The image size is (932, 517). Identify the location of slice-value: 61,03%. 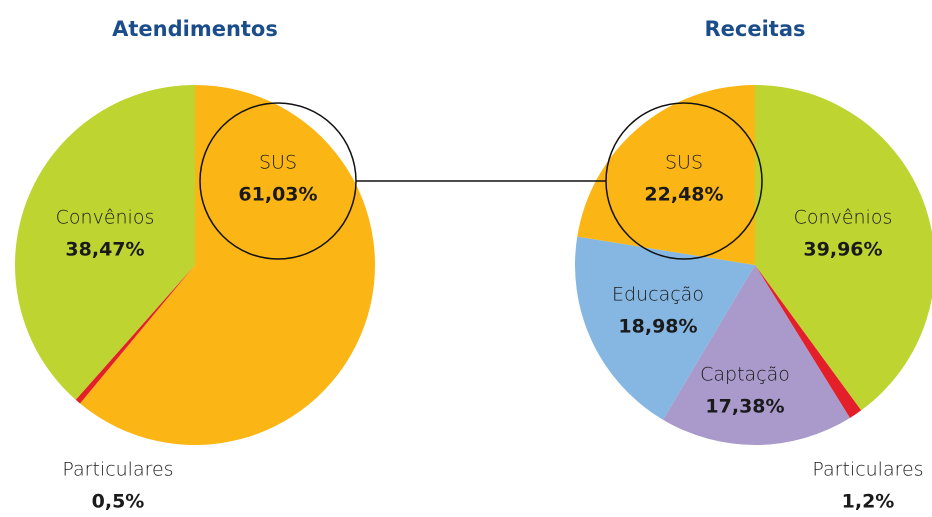
(277, 195).